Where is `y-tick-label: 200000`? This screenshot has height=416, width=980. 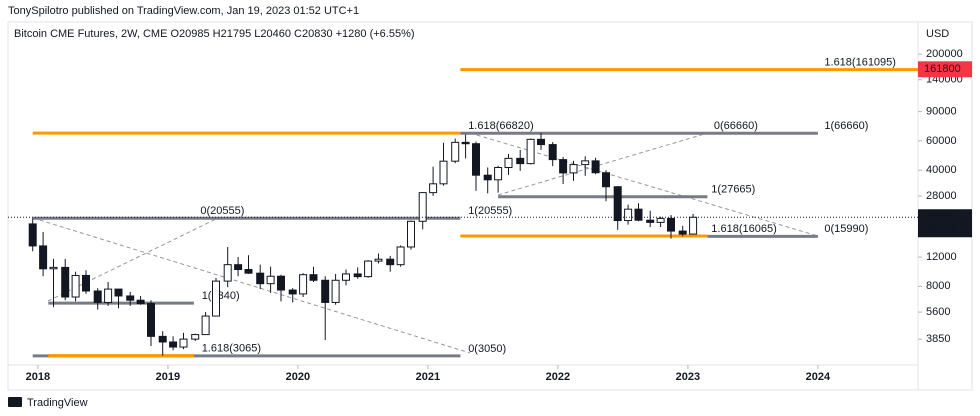
y-tick-label: 200000 is located at coordinates (944, 54).